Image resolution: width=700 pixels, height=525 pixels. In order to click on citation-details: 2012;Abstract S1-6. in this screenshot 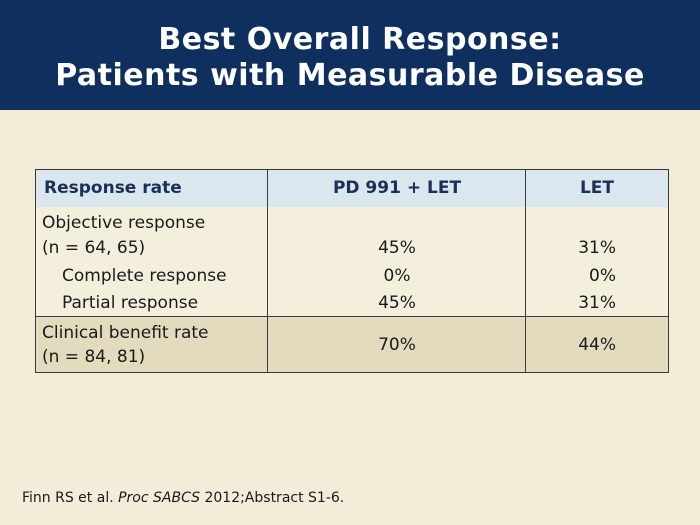, I will do `click(272, 498)`.